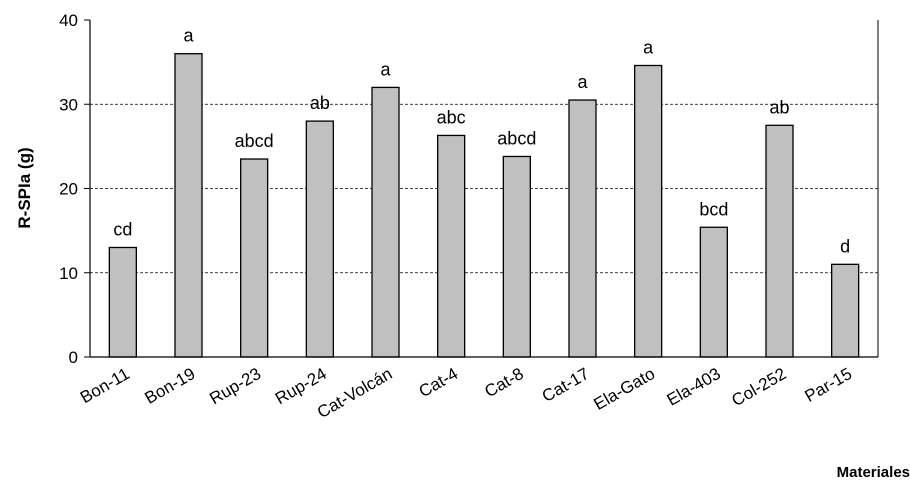  Describe the element at coordinates (451, 117) in the screenshot. I see `significance-label: abc` at that location.